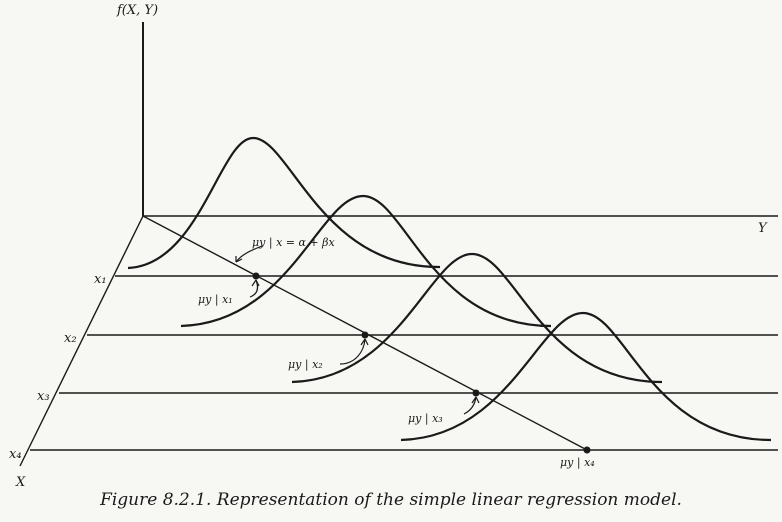  What do you see at coordinates (215, 300) in the screenshot?
I see `mu1-label: μy | x₁` at bounding box center [215, 300].